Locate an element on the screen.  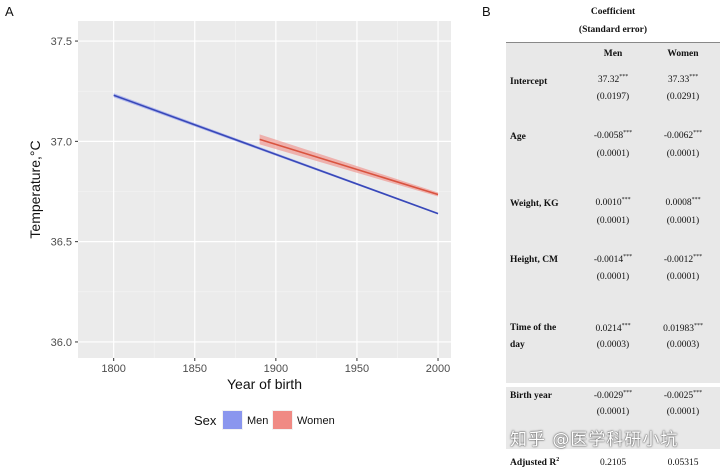
women-adjusted-r2: 0.05315 is located at coordinates (683, 463).